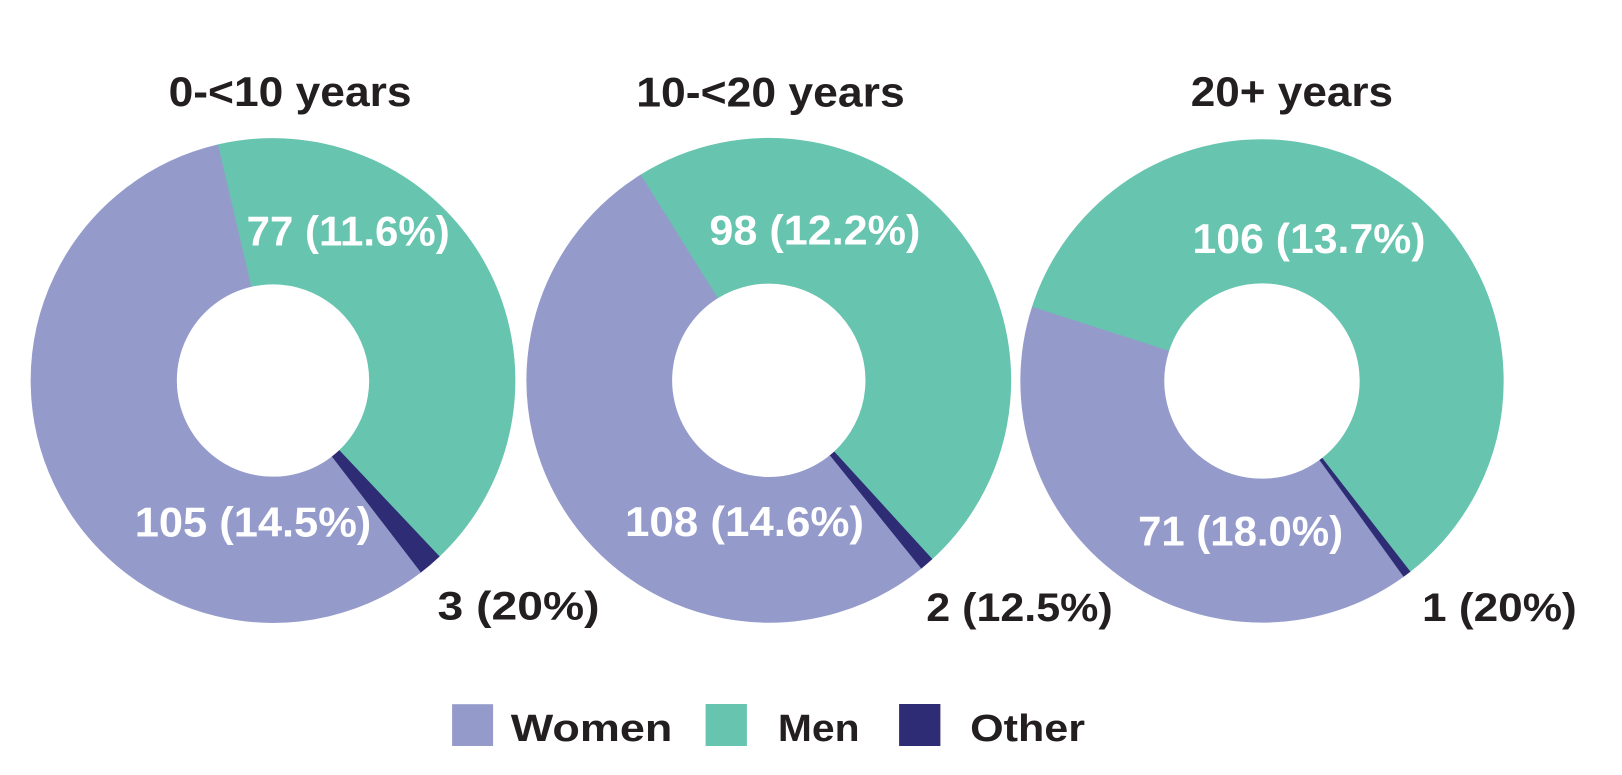  What do you see at coordinates (592, 729) in the screenshot?
I see `svg-text: Women` at bounding box center [592, 729].